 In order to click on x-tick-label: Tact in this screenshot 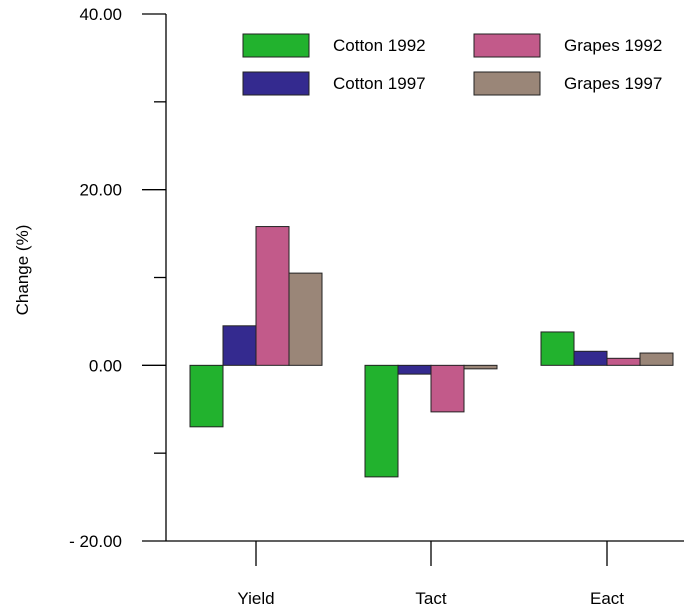, I will do `click(430, 598)`.